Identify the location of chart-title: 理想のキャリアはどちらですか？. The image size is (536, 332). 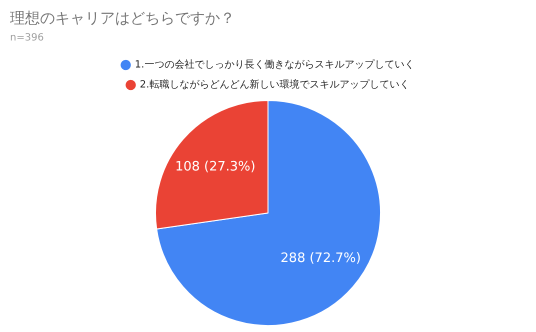
(122, 17).